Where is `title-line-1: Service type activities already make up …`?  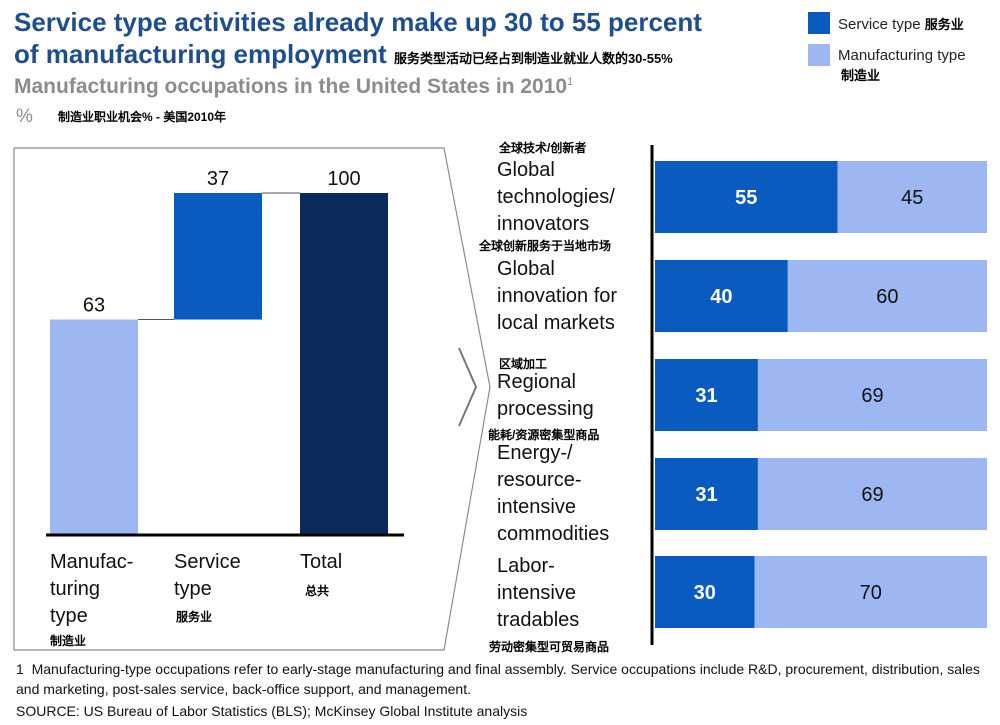 title-line-1: Service type activities already make up … is located at coordinates (358, 22).